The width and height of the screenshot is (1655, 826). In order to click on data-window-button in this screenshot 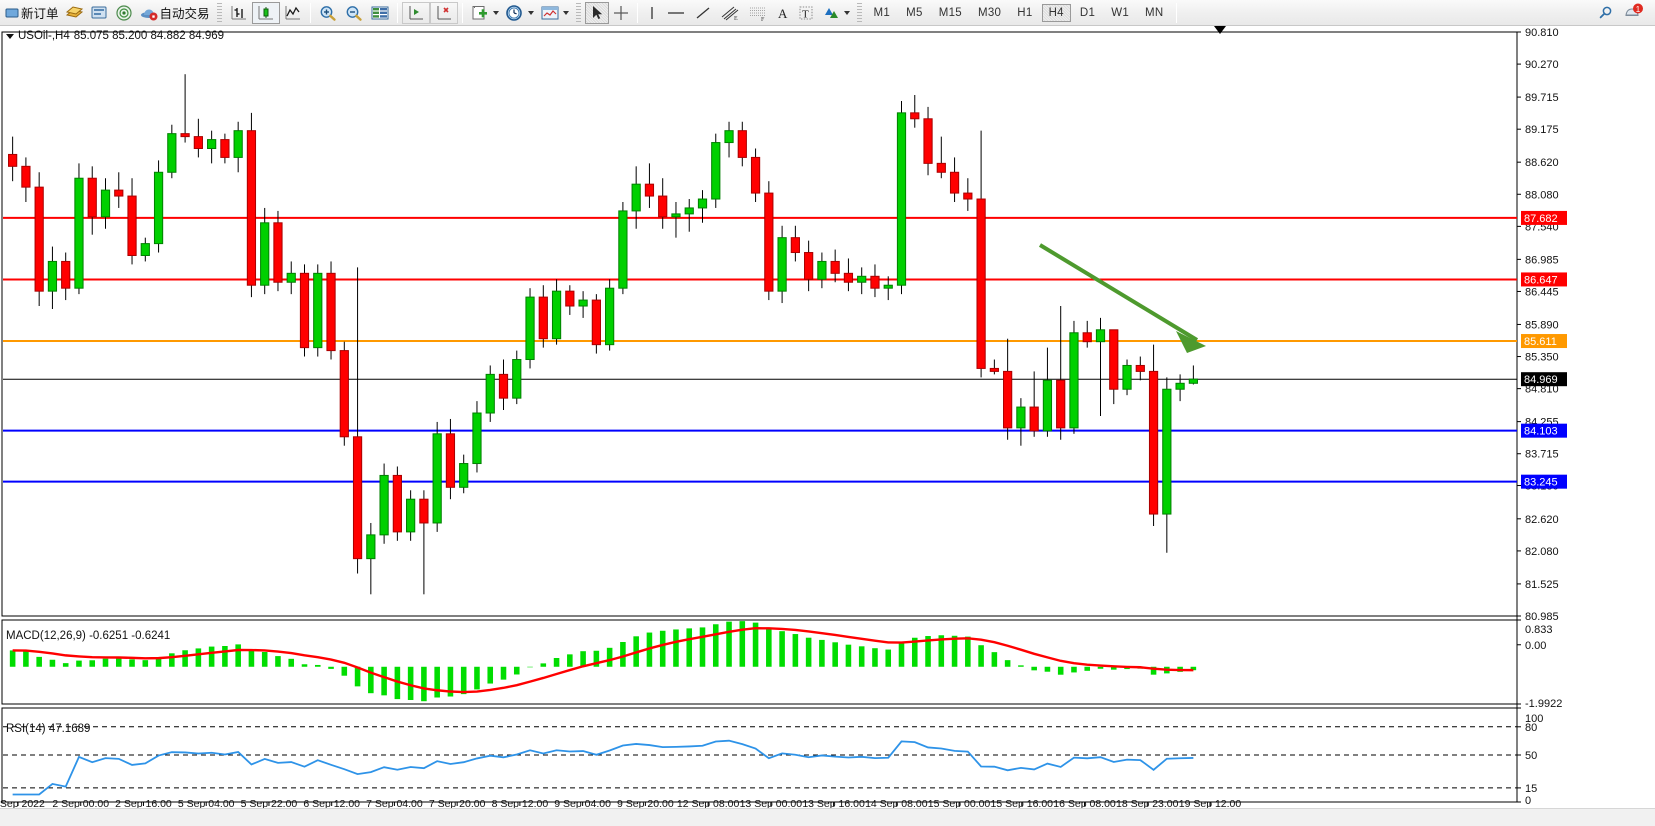, I will do `click(380, 13)`.